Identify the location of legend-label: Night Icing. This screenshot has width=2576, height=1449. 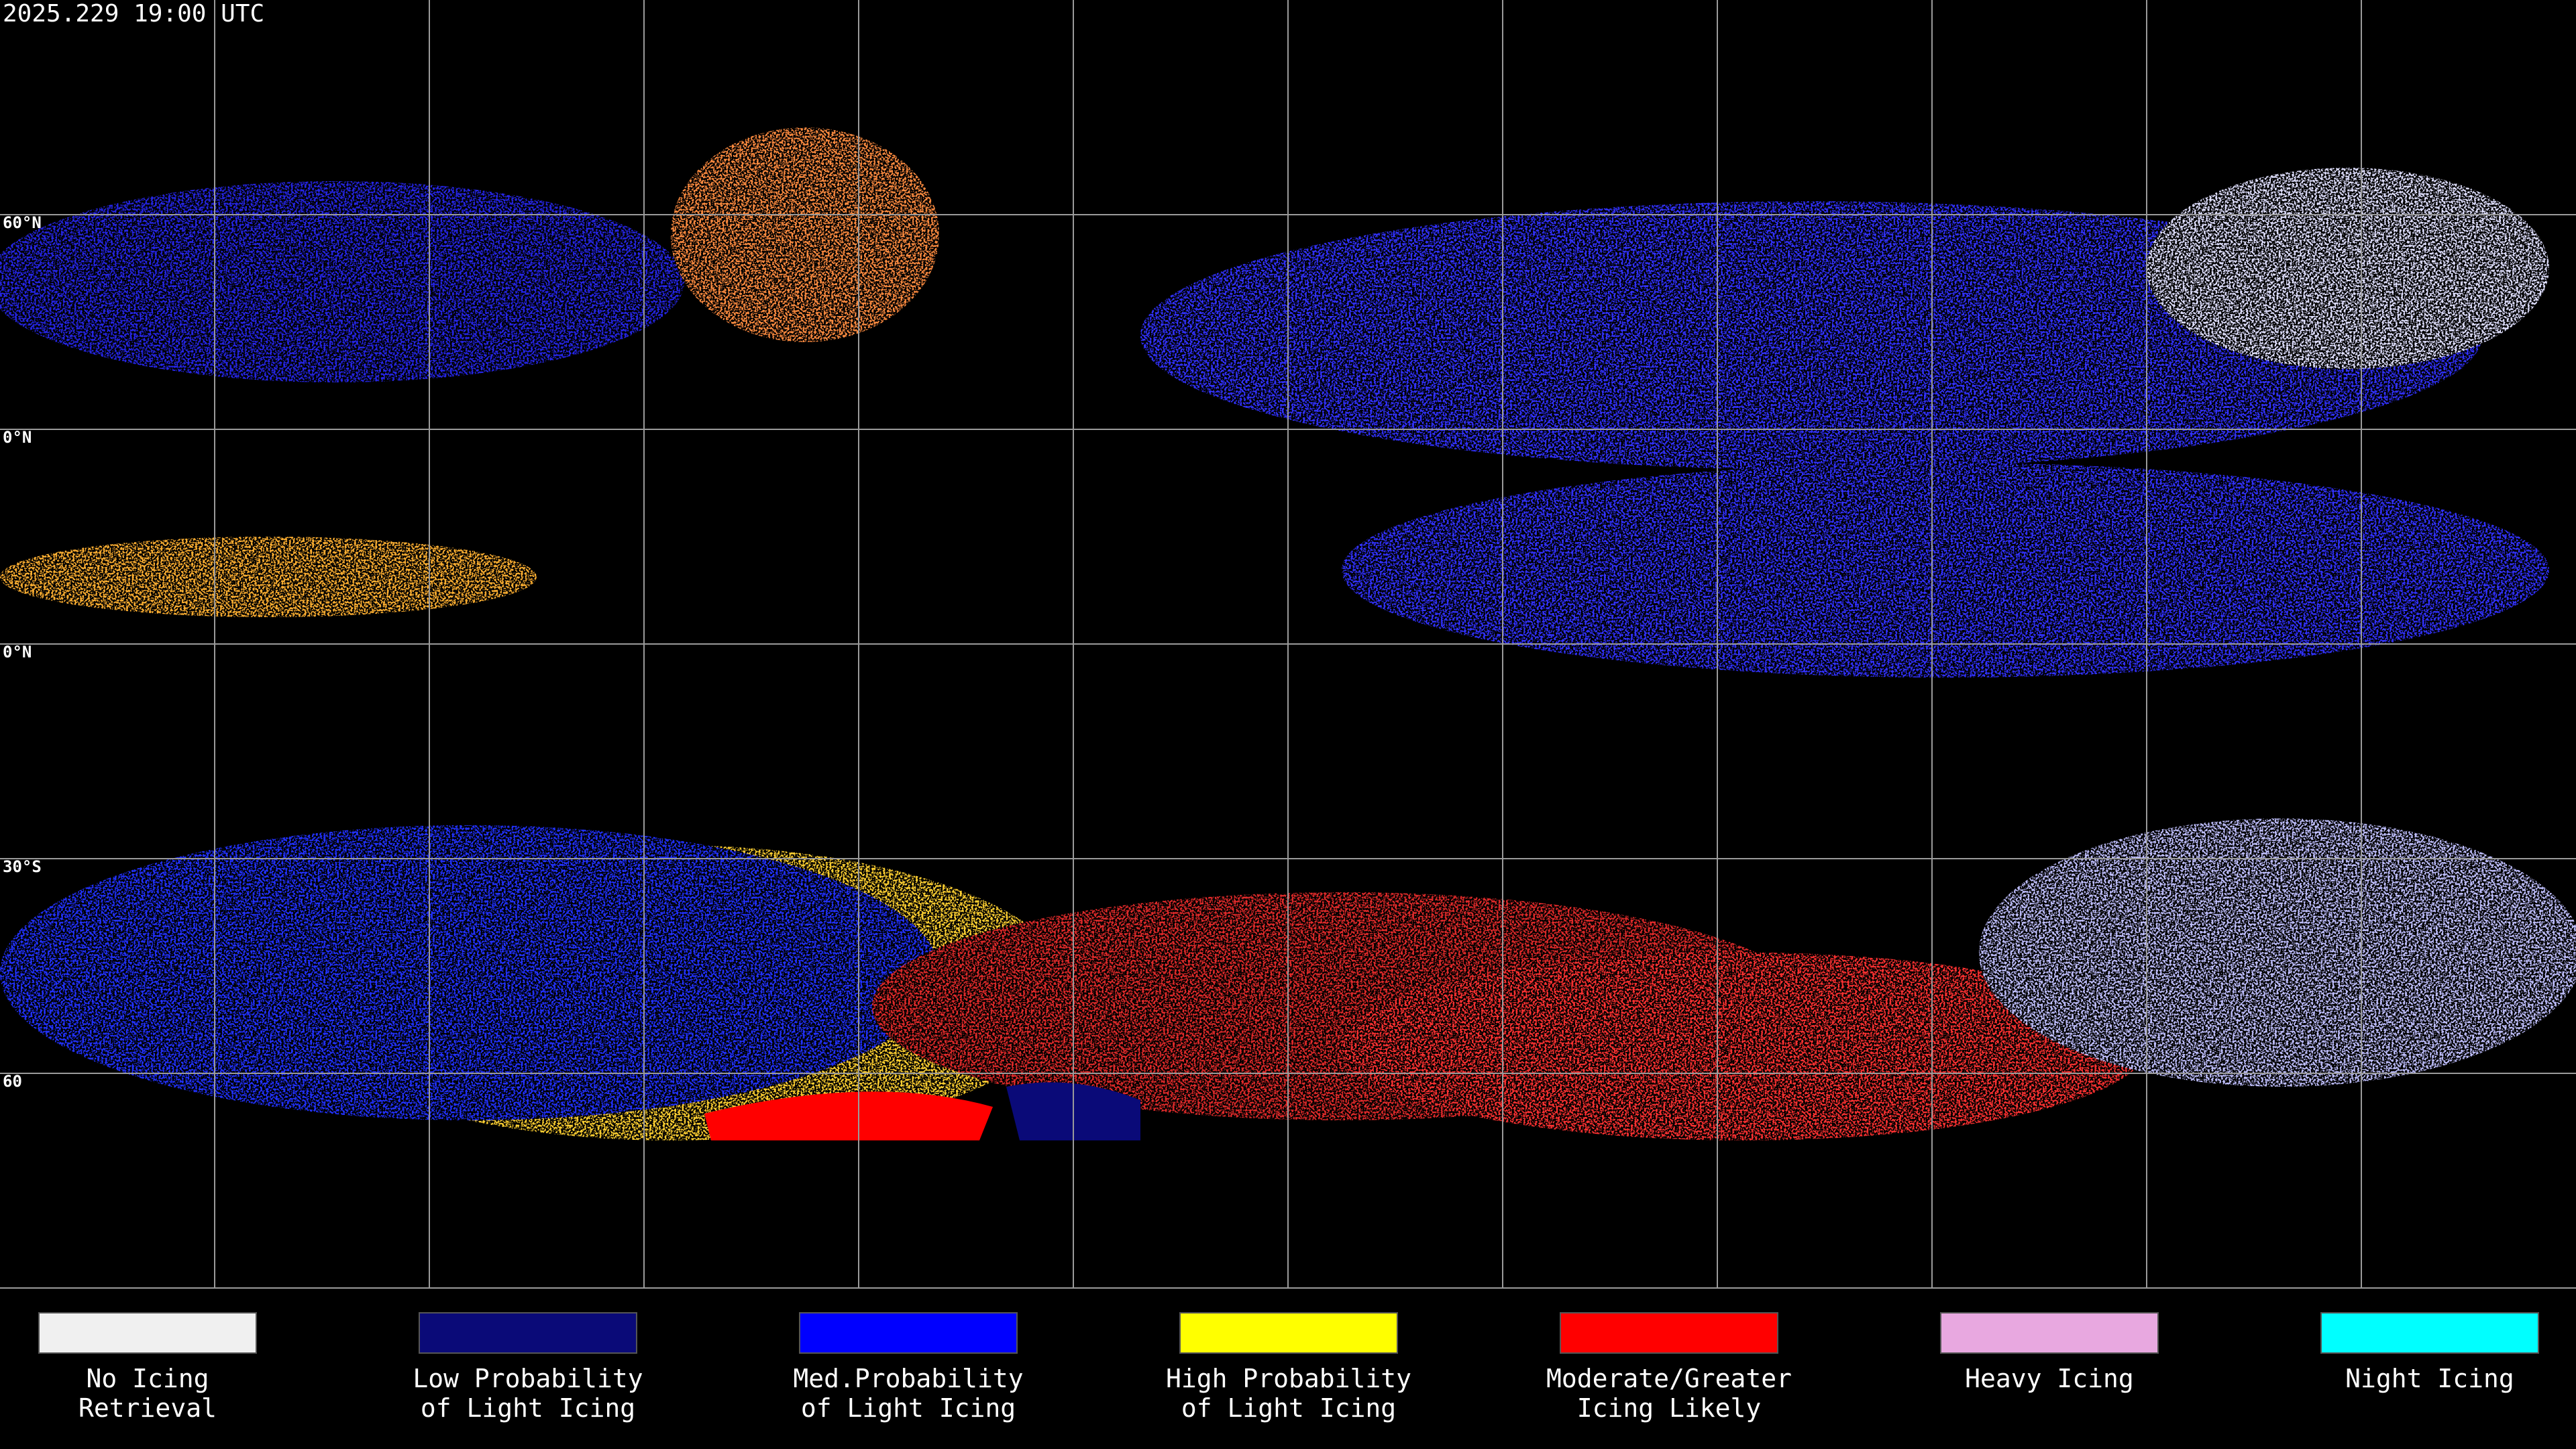
(2429, 1378).